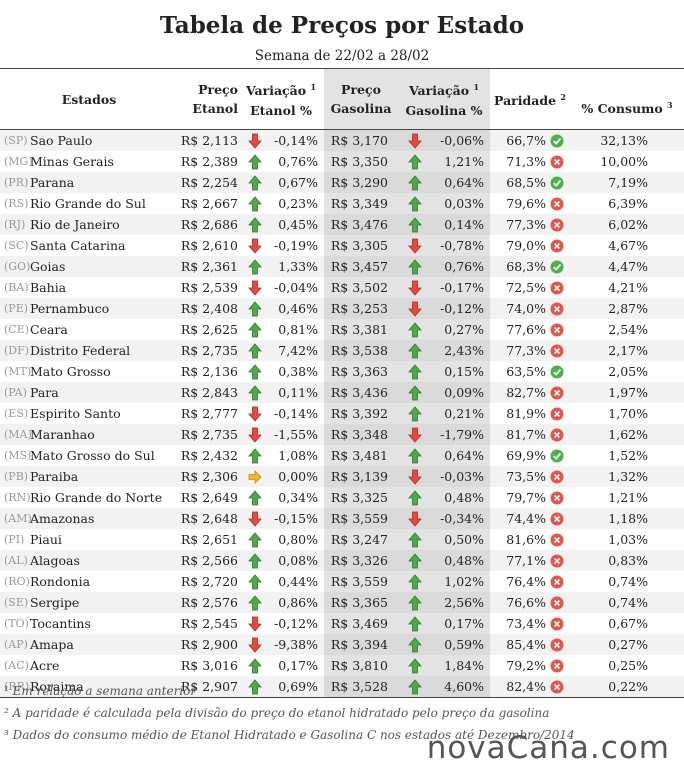 Image resolution: width=684 pixels, height=772 pixels. I want to click on header-text: Gasolina, so click(361, 108).